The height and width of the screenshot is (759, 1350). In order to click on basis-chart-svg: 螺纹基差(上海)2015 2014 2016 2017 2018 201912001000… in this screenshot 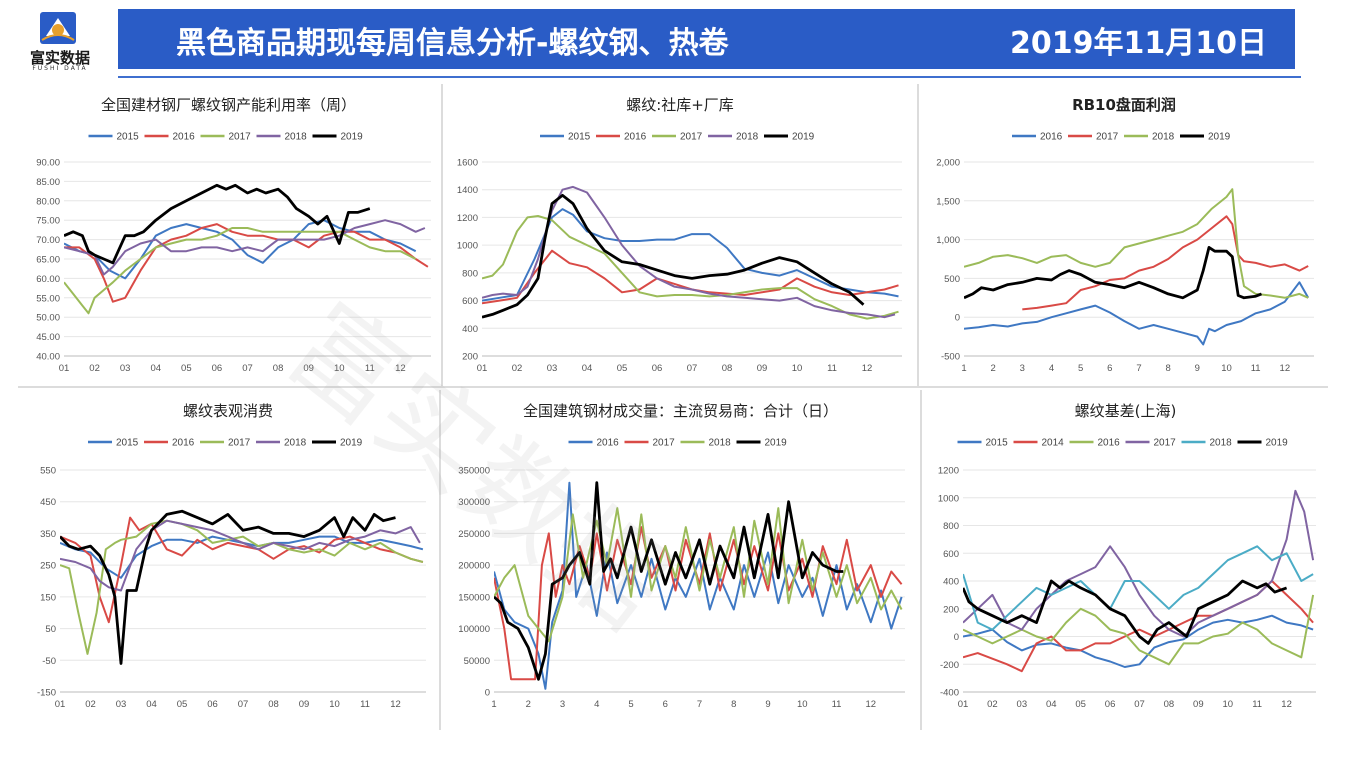, I will do `click(1127, 556)`.